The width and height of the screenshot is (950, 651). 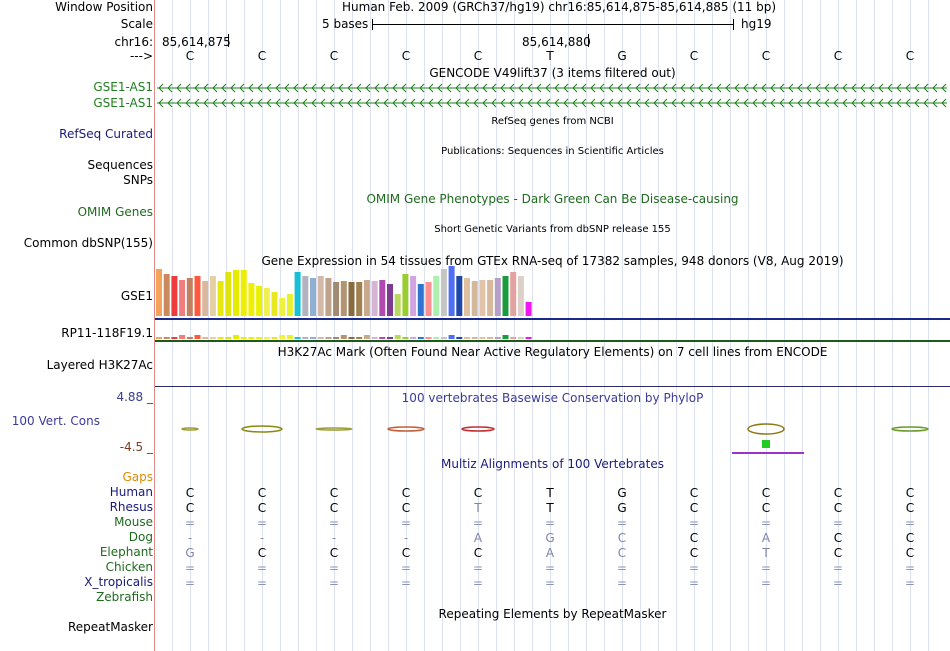 I want to click on gtex-expression-bars, so click(x=552, y=306).